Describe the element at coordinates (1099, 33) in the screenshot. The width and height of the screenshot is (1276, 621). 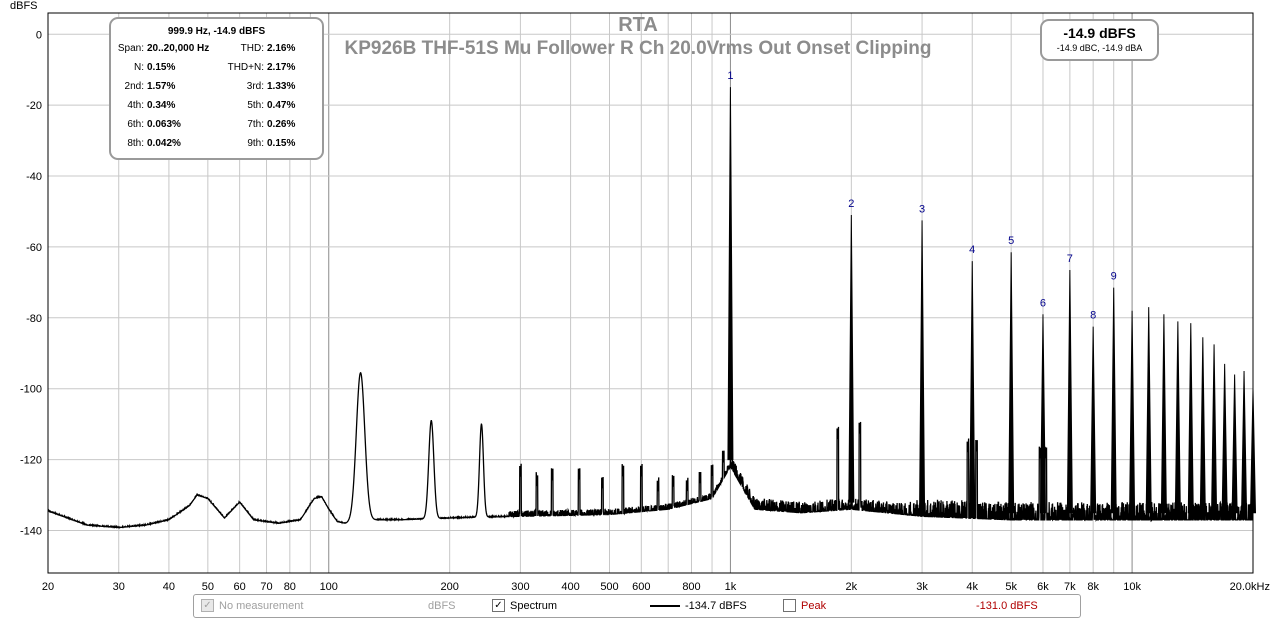
I see `level-main: -14.9 dBFS` at that location.